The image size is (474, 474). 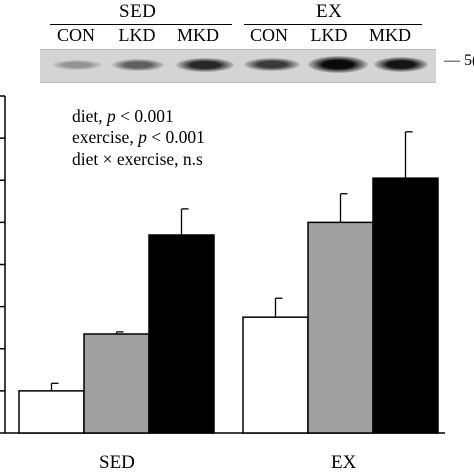 What do you see at coordinates (89, 116) in the screenshot?
I see `stats-diet-prefix: diet,` at bounding box center [89, 116].